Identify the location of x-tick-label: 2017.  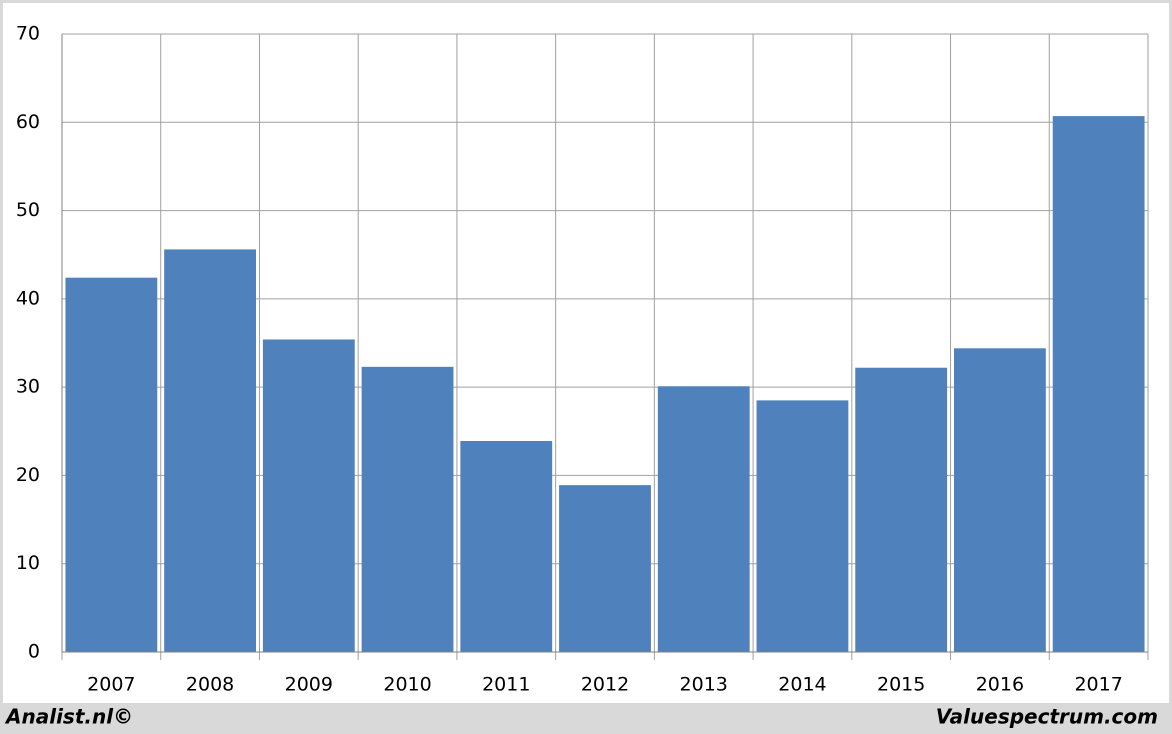
(1098, 685).